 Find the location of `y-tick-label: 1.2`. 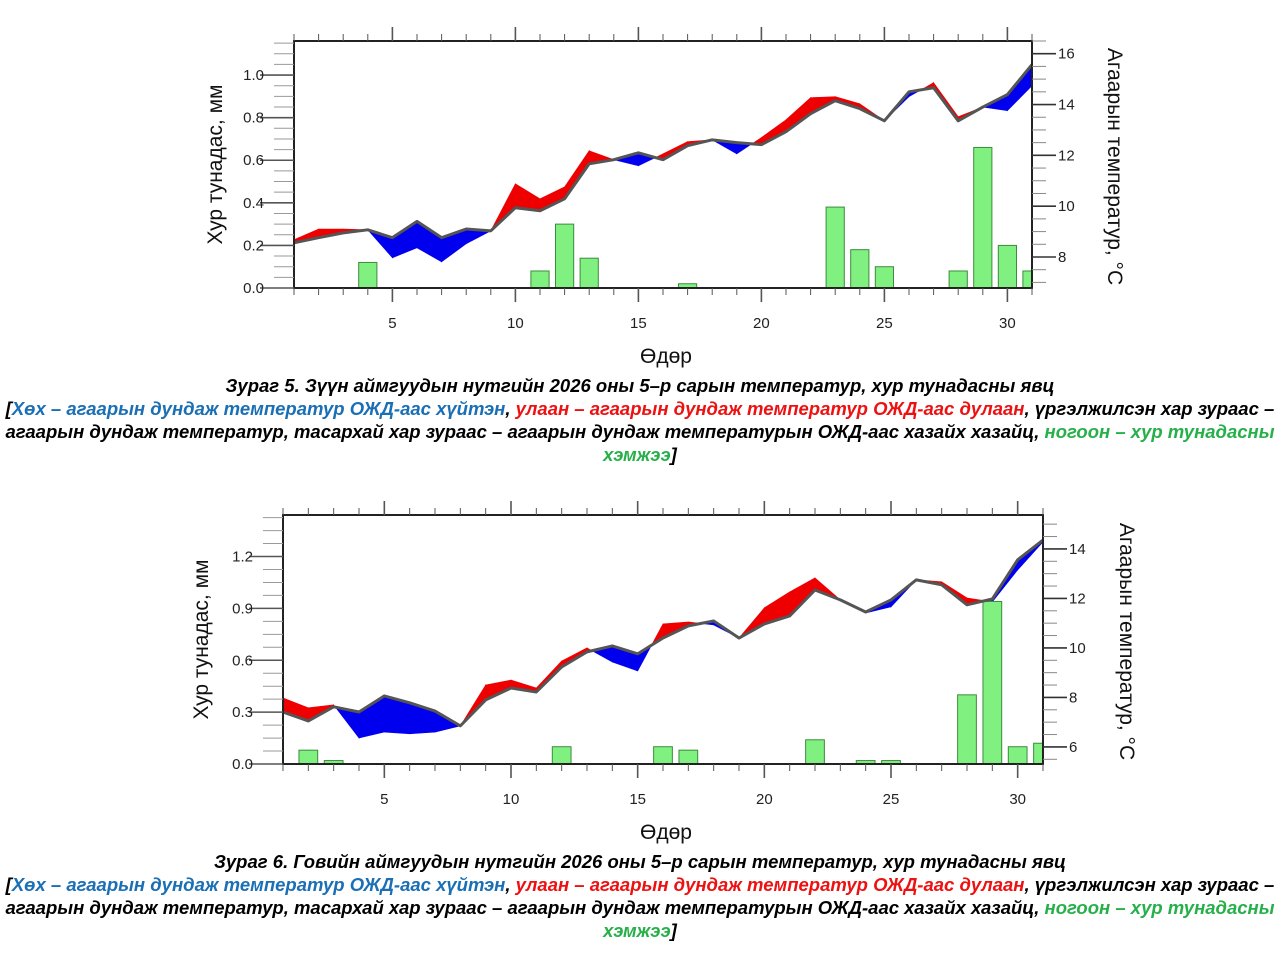

y-tick-label: 1.2 is located at coordinates (242, 557).